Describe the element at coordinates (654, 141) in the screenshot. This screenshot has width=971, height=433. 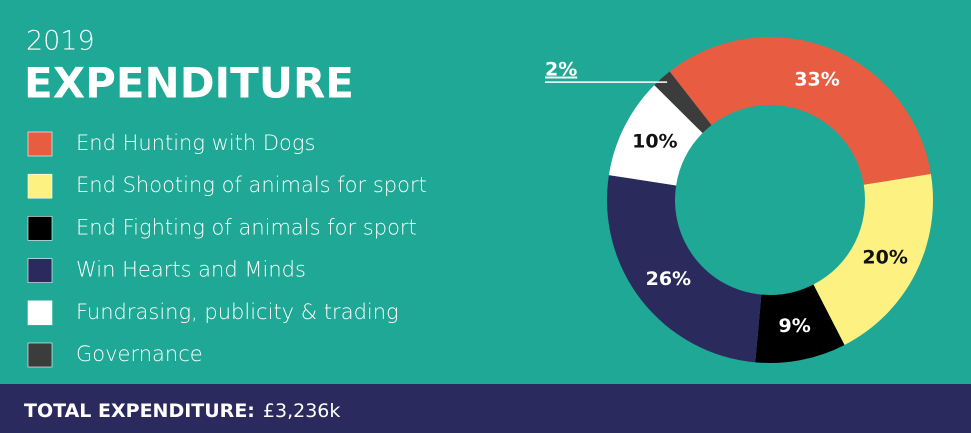
I see `data-label: 10%` at that location.